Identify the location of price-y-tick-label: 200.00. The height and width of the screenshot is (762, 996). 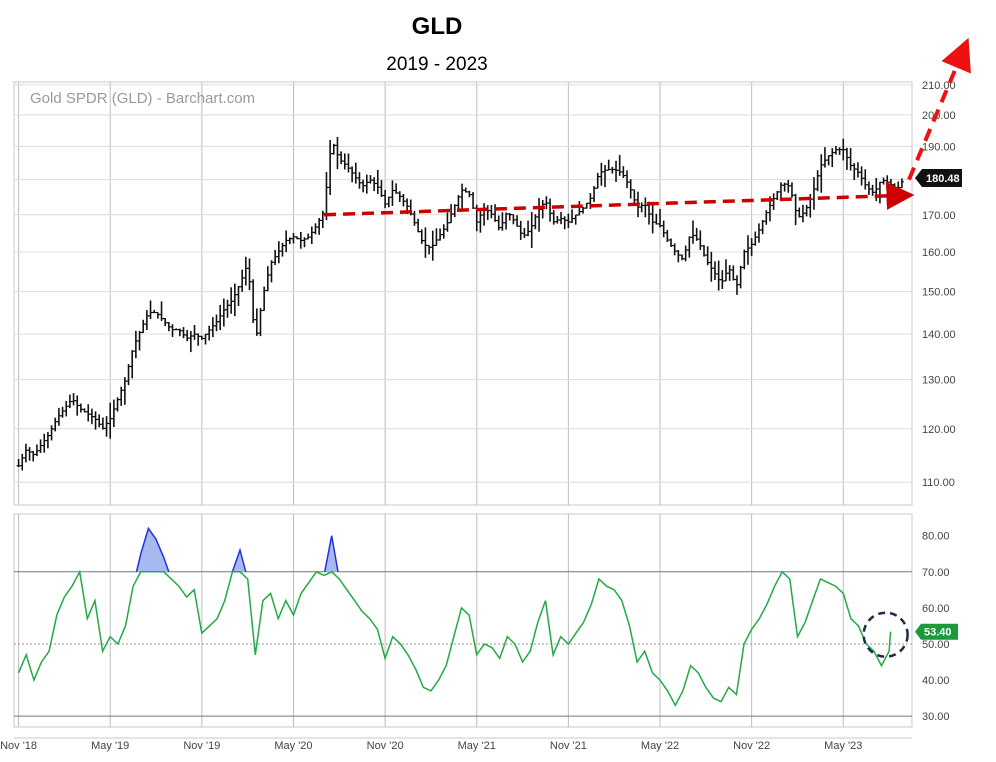
(939, 116).